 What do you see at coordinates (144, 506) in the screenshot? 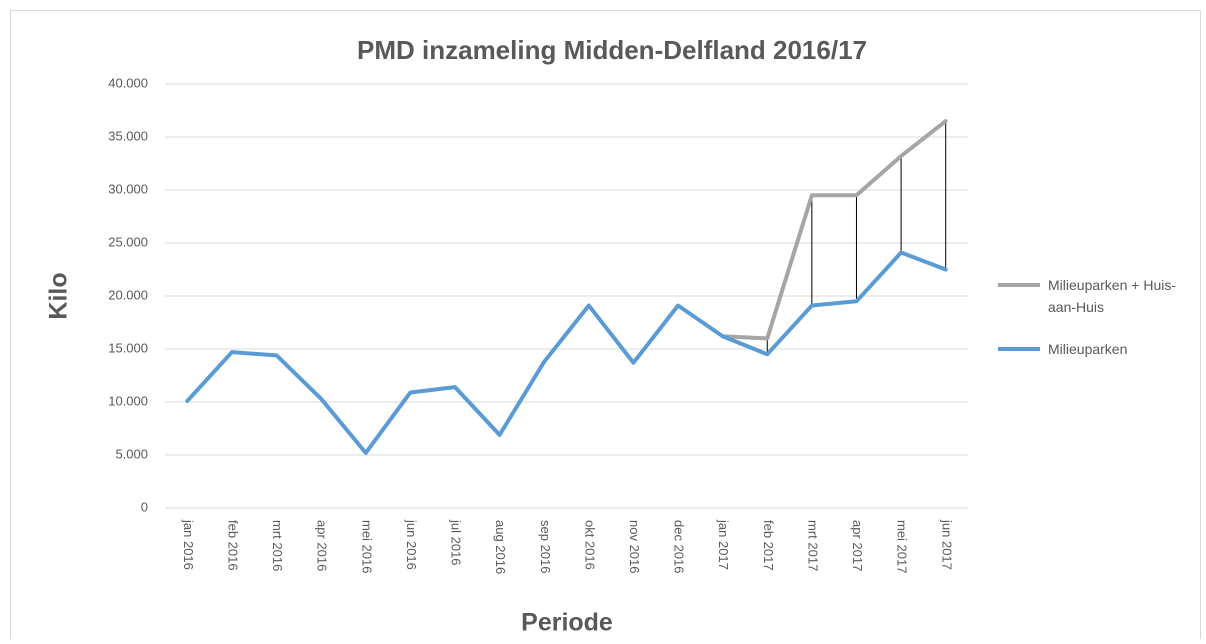
I see `y-tick-label: 0` at bounding box center [144, 506].